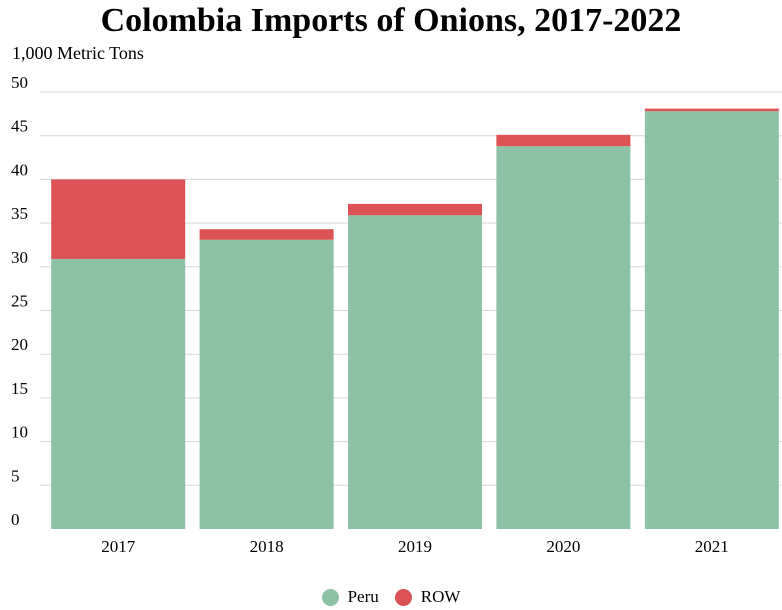 Image resolution: width=782 pixels, height=610 pixels. What do you see at coordinates (118, 393) in the screenshot?
I see `bar-peru-2017` at bounding box center [118, 393].